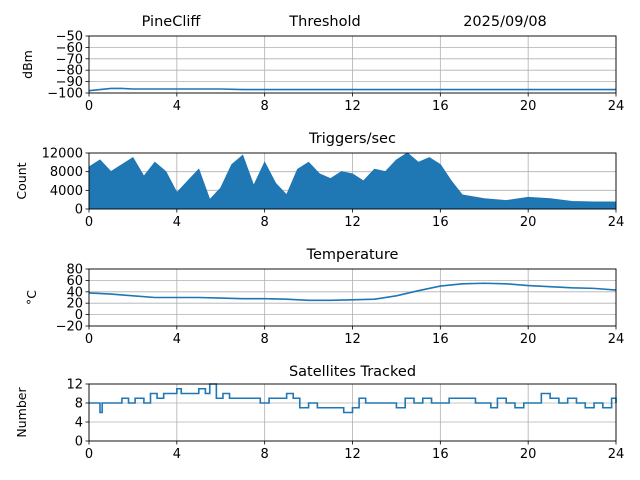  Describe the element at coordinates (74, 270) in the screenshot. I see `y-tick-label: 80` at that location.